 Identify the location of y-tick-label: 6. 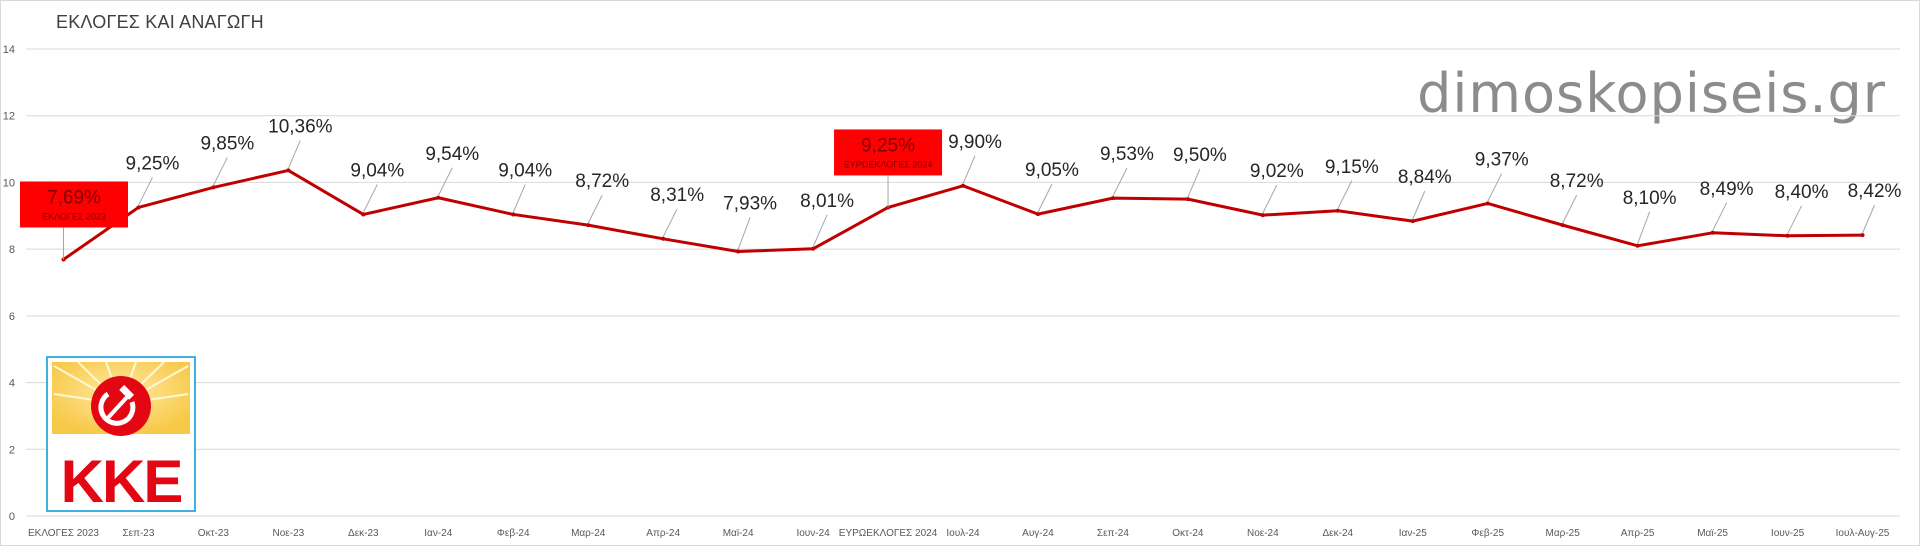
(12, 317).